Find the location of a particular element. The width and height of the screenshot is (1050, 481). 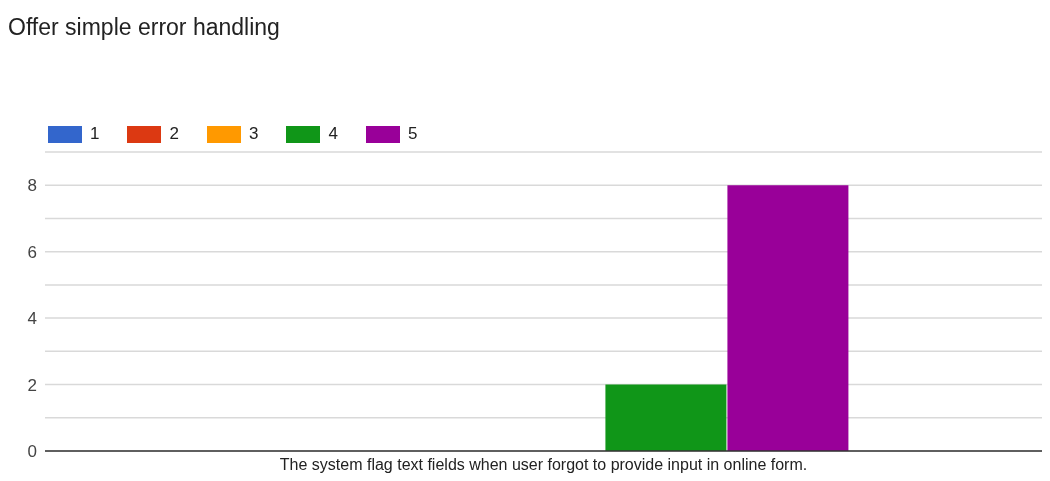

y-tick-label: 0 is located at coordinates (32, 452).